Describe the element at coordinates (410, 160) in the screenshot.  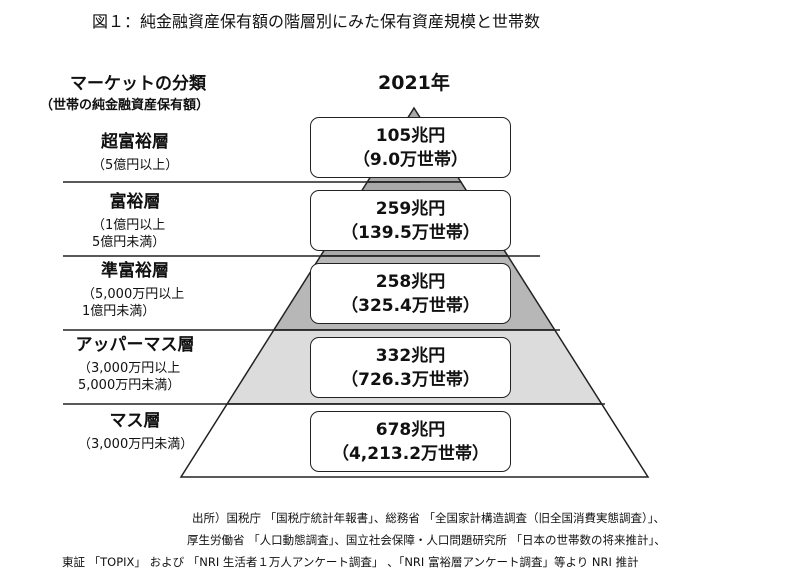
I see `tier-households: （9.0万世帯）` at that location.